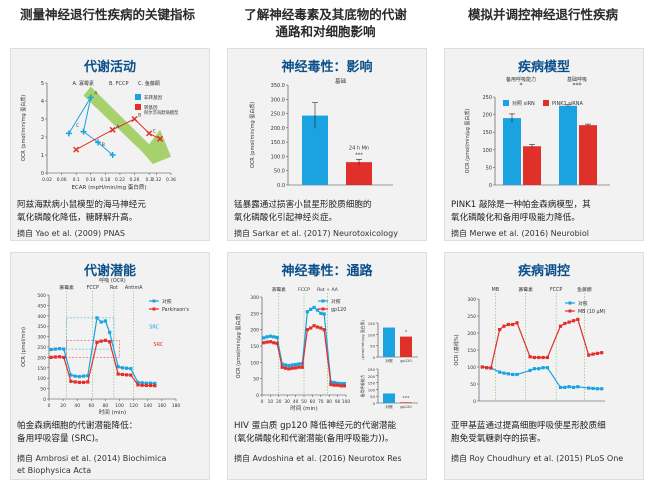  Describe the element at coordinates (47, 180) in the screenshot. I see `x-tick-label: 0.02` at that location.